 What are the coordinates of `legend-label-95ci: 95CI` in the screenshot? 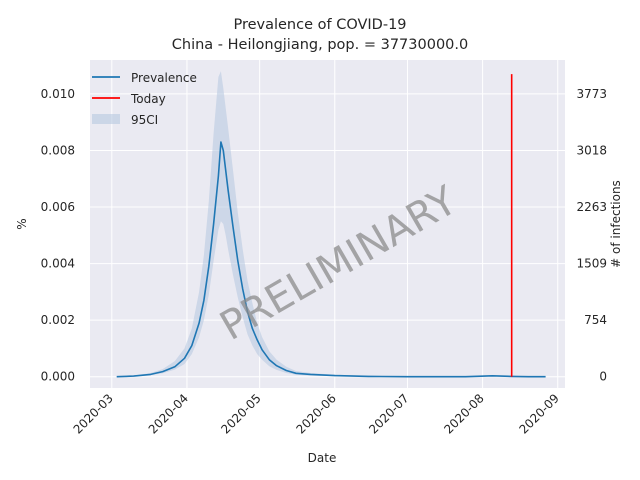 It's located at (144, 120).